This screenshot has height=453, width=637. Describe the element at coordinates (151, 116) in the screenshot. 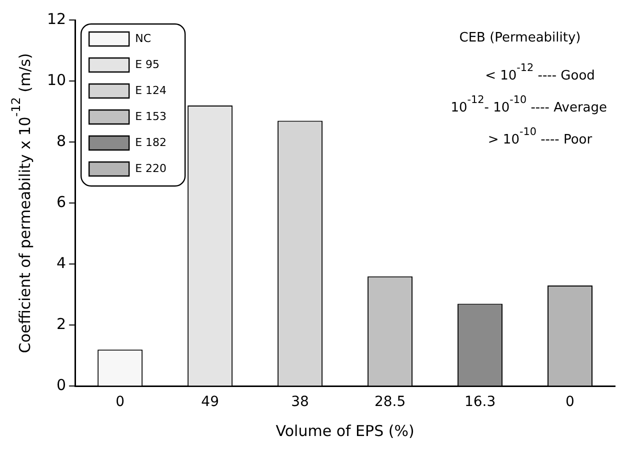

I see `legend-label: E 153` at that location.